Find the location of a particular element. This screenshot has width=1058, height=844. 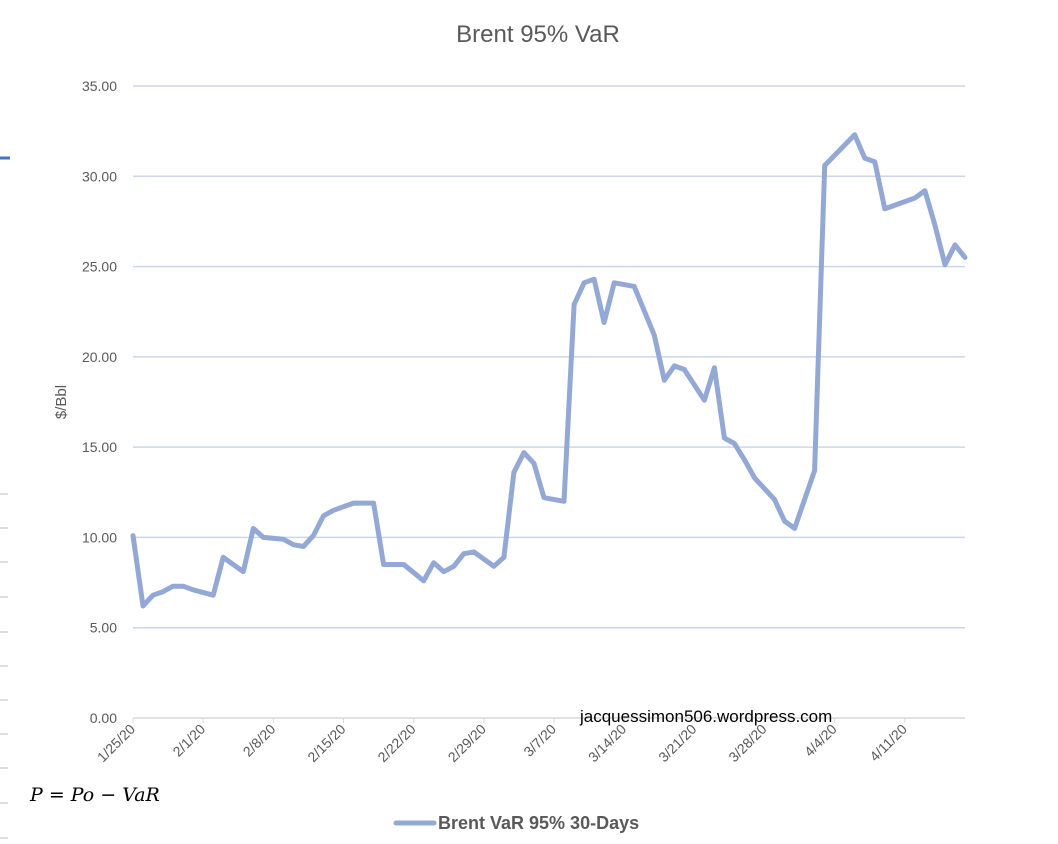

y-tick-label: 15.00 is located at coordinates (99, 447).